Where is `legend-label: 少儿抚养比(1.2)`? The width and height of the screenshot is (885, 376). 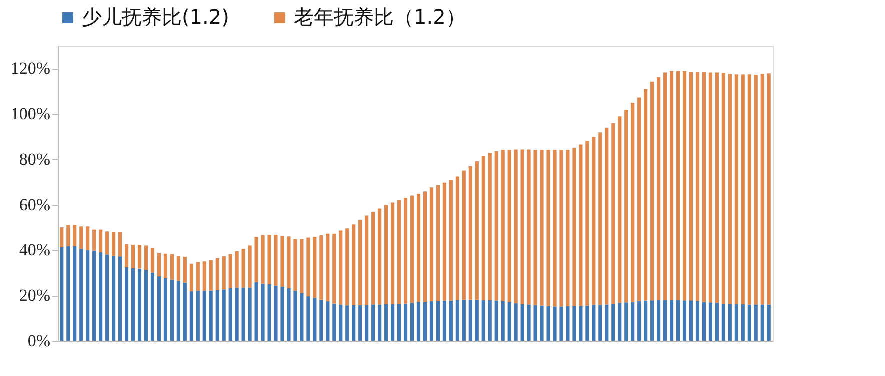 legend-label: 少儿抚养比(1.2) is located at coordinates (156, 17).